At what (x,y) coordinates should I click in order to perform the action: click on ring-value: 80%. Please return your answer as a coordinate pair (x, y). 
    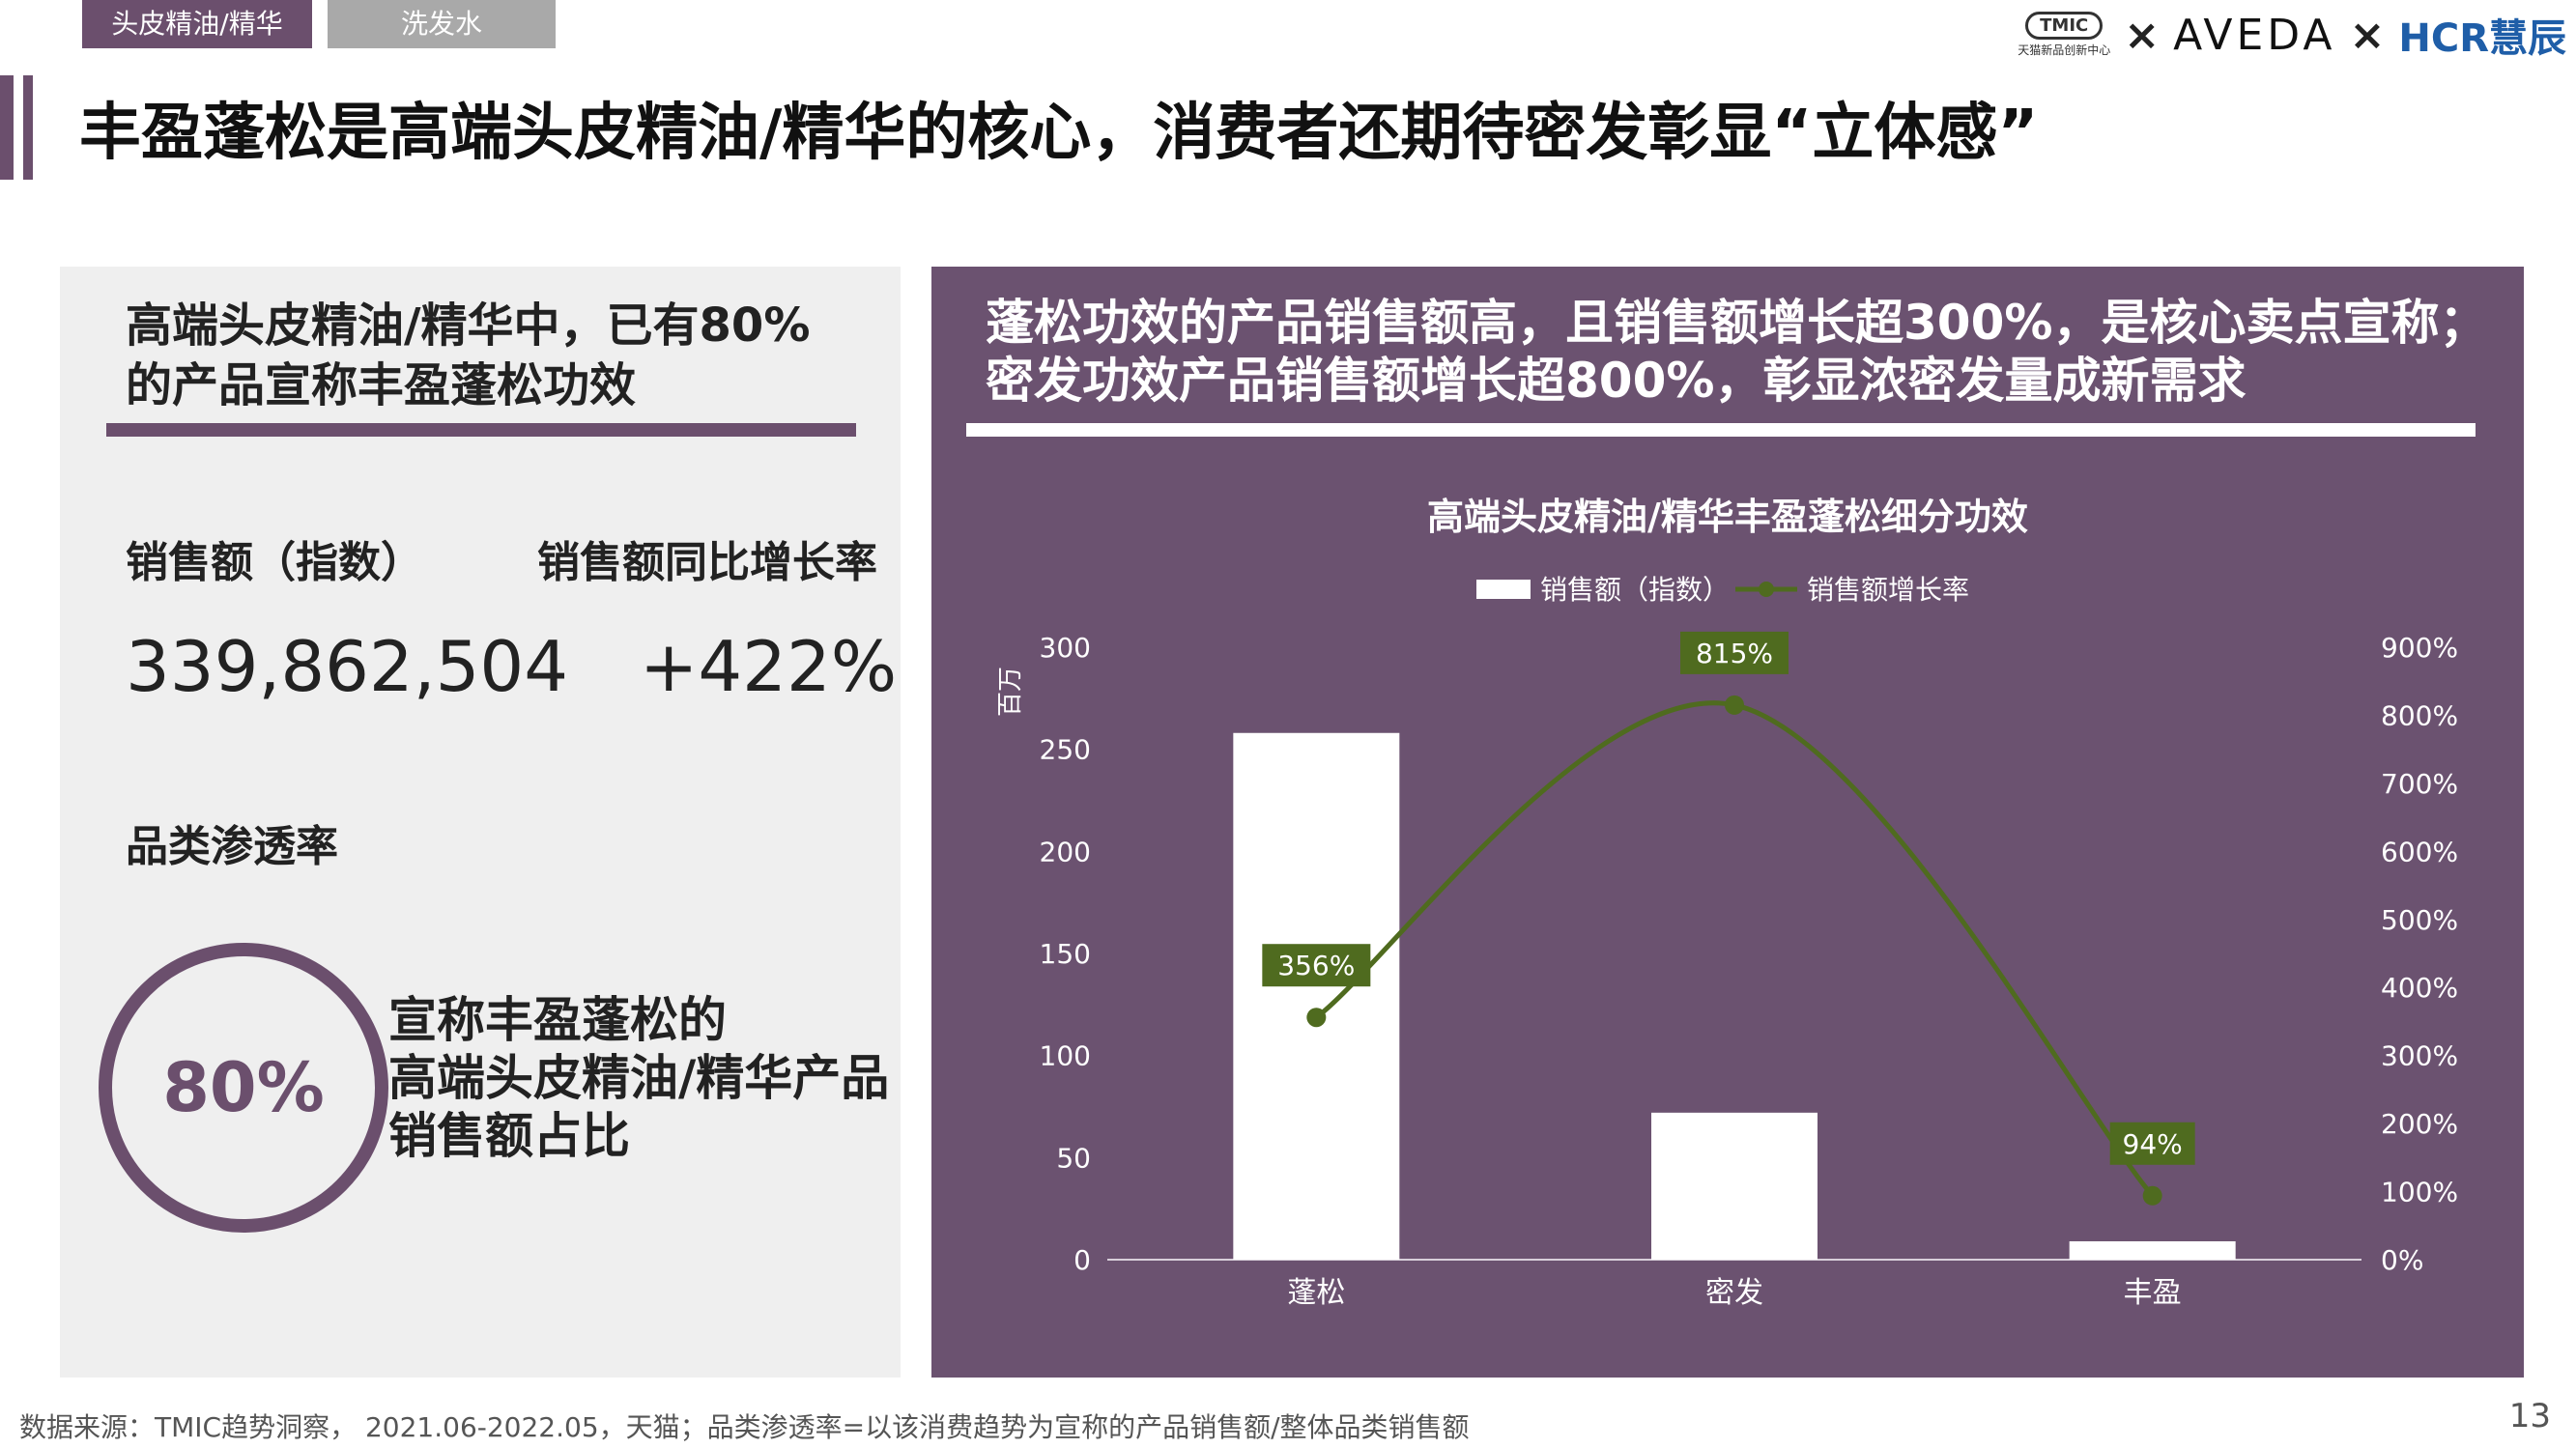
    Looking at the image, I should click on (244, 1087).